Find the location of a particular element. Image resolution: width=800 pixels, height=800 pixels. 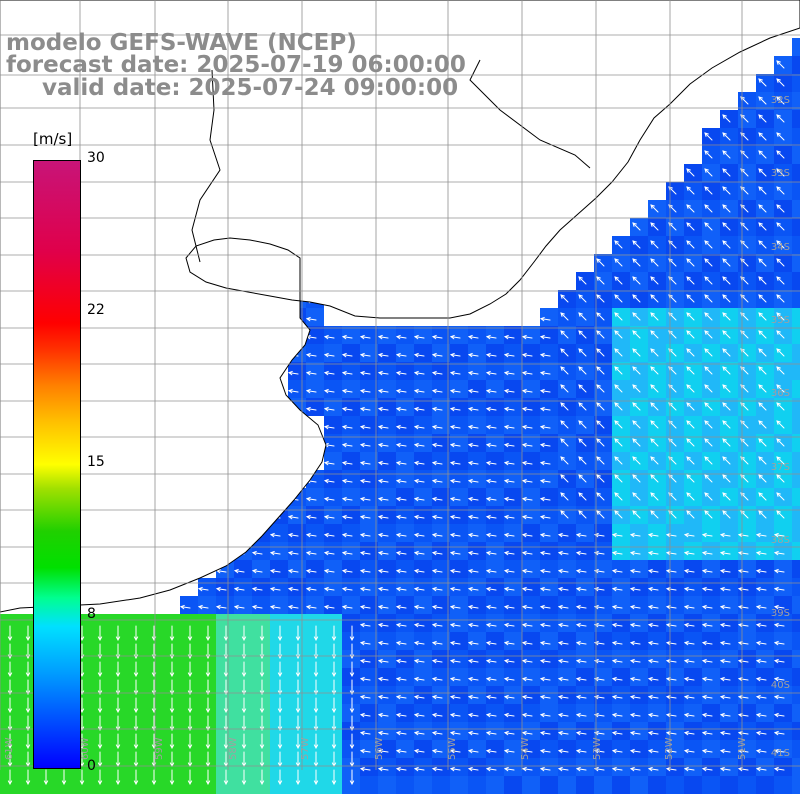

lat-label: 32S is located at coordinates (780, 100).